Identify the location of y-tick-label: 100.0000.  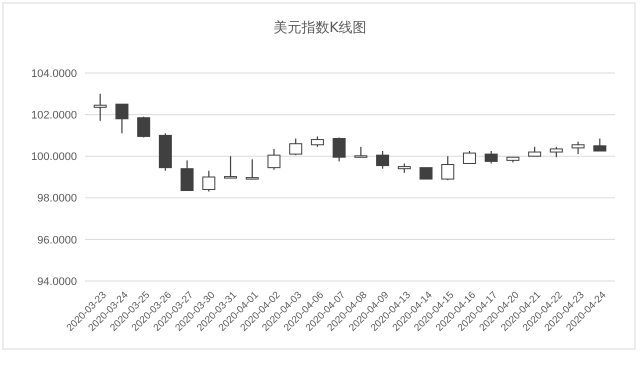
(54, 157).